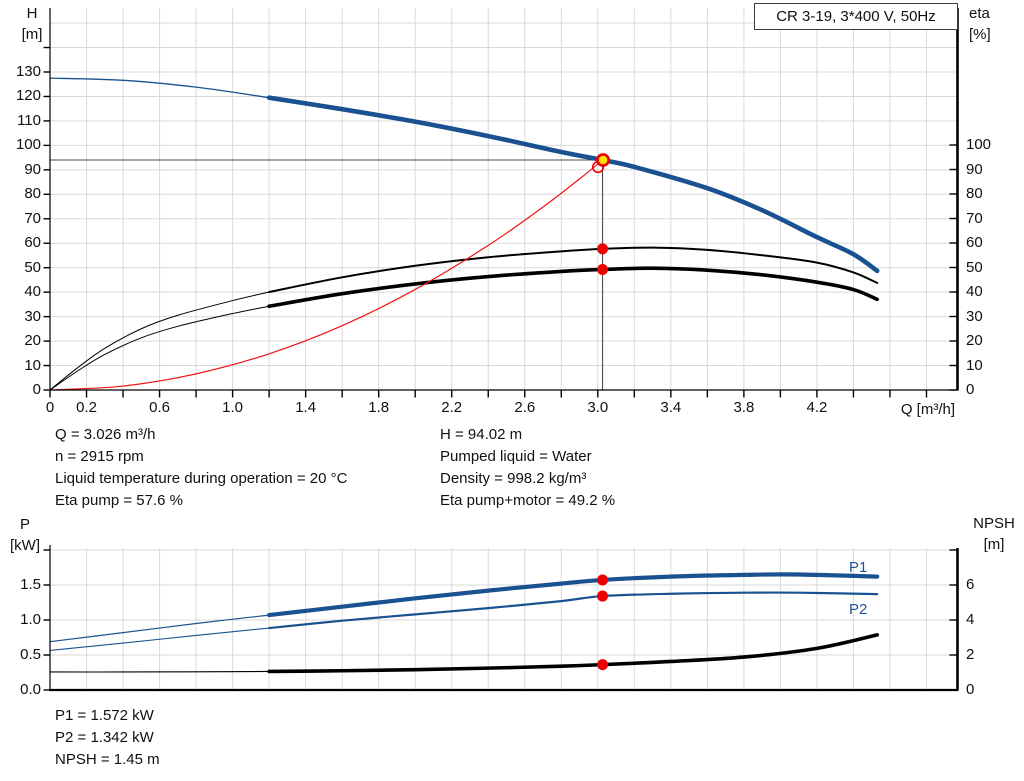 Image resolution: width=1024 pixels, height=781 pixels. I want to click on eta-pump-motor-curve, so click(573, 287).